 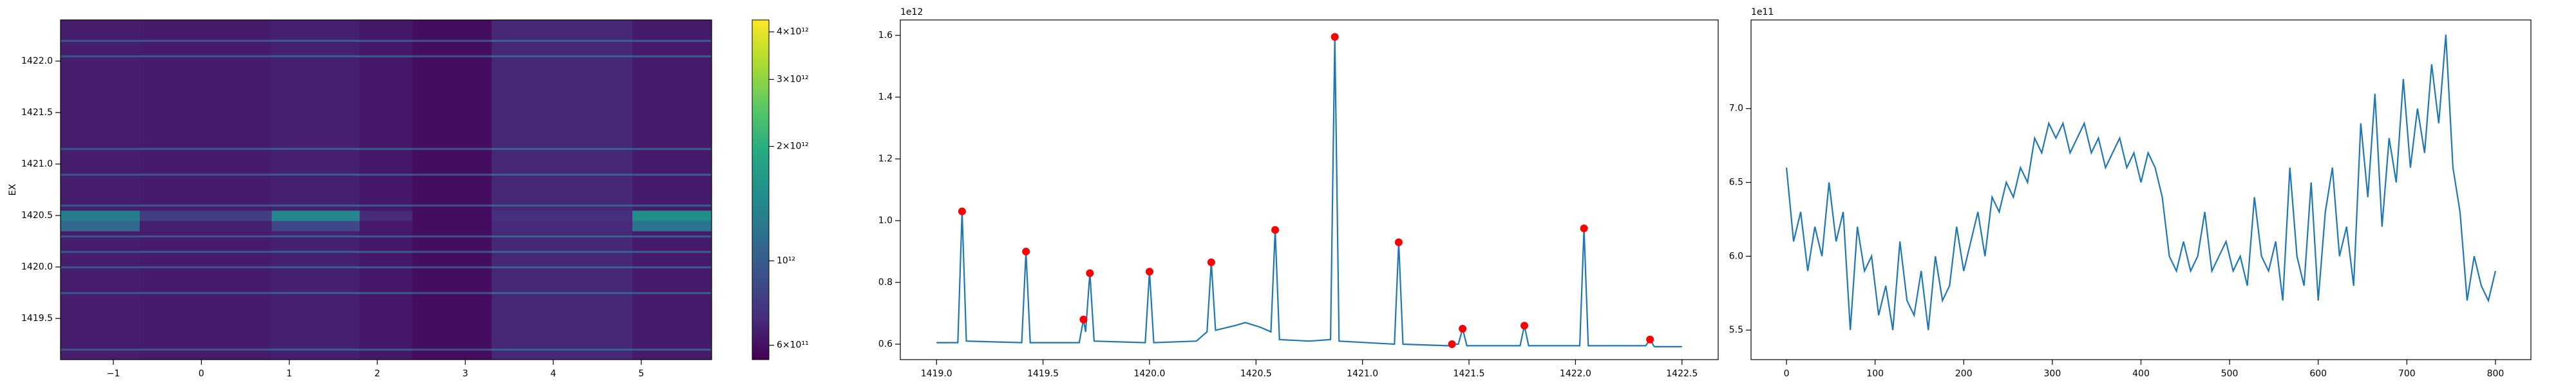 What do you see at coordinates (1256, 374) in the screenshot?
I see `x-tick-label: 1420.5` at bounding box center [1256, 374].